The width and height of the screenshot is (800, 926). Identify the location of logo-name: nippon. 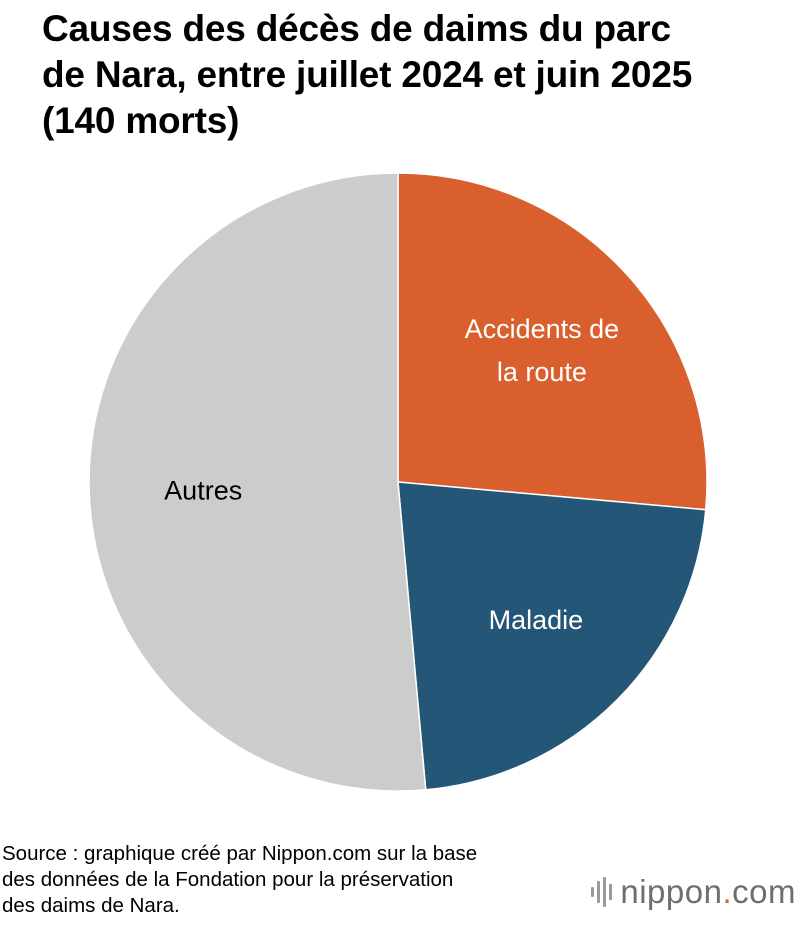
(671, 891).